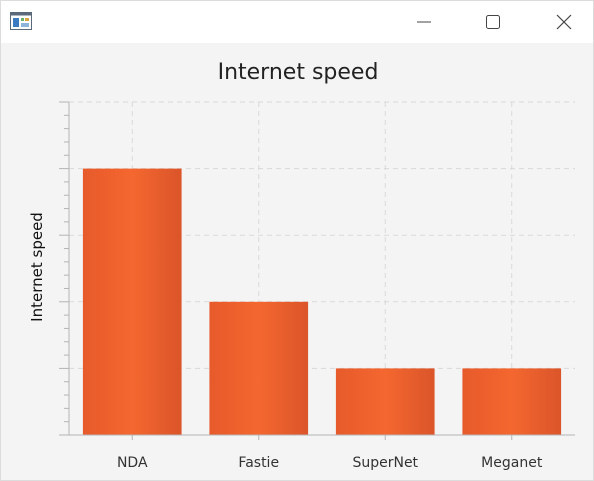  I want to click on x-tick-label: NDA, so click(132, 463).